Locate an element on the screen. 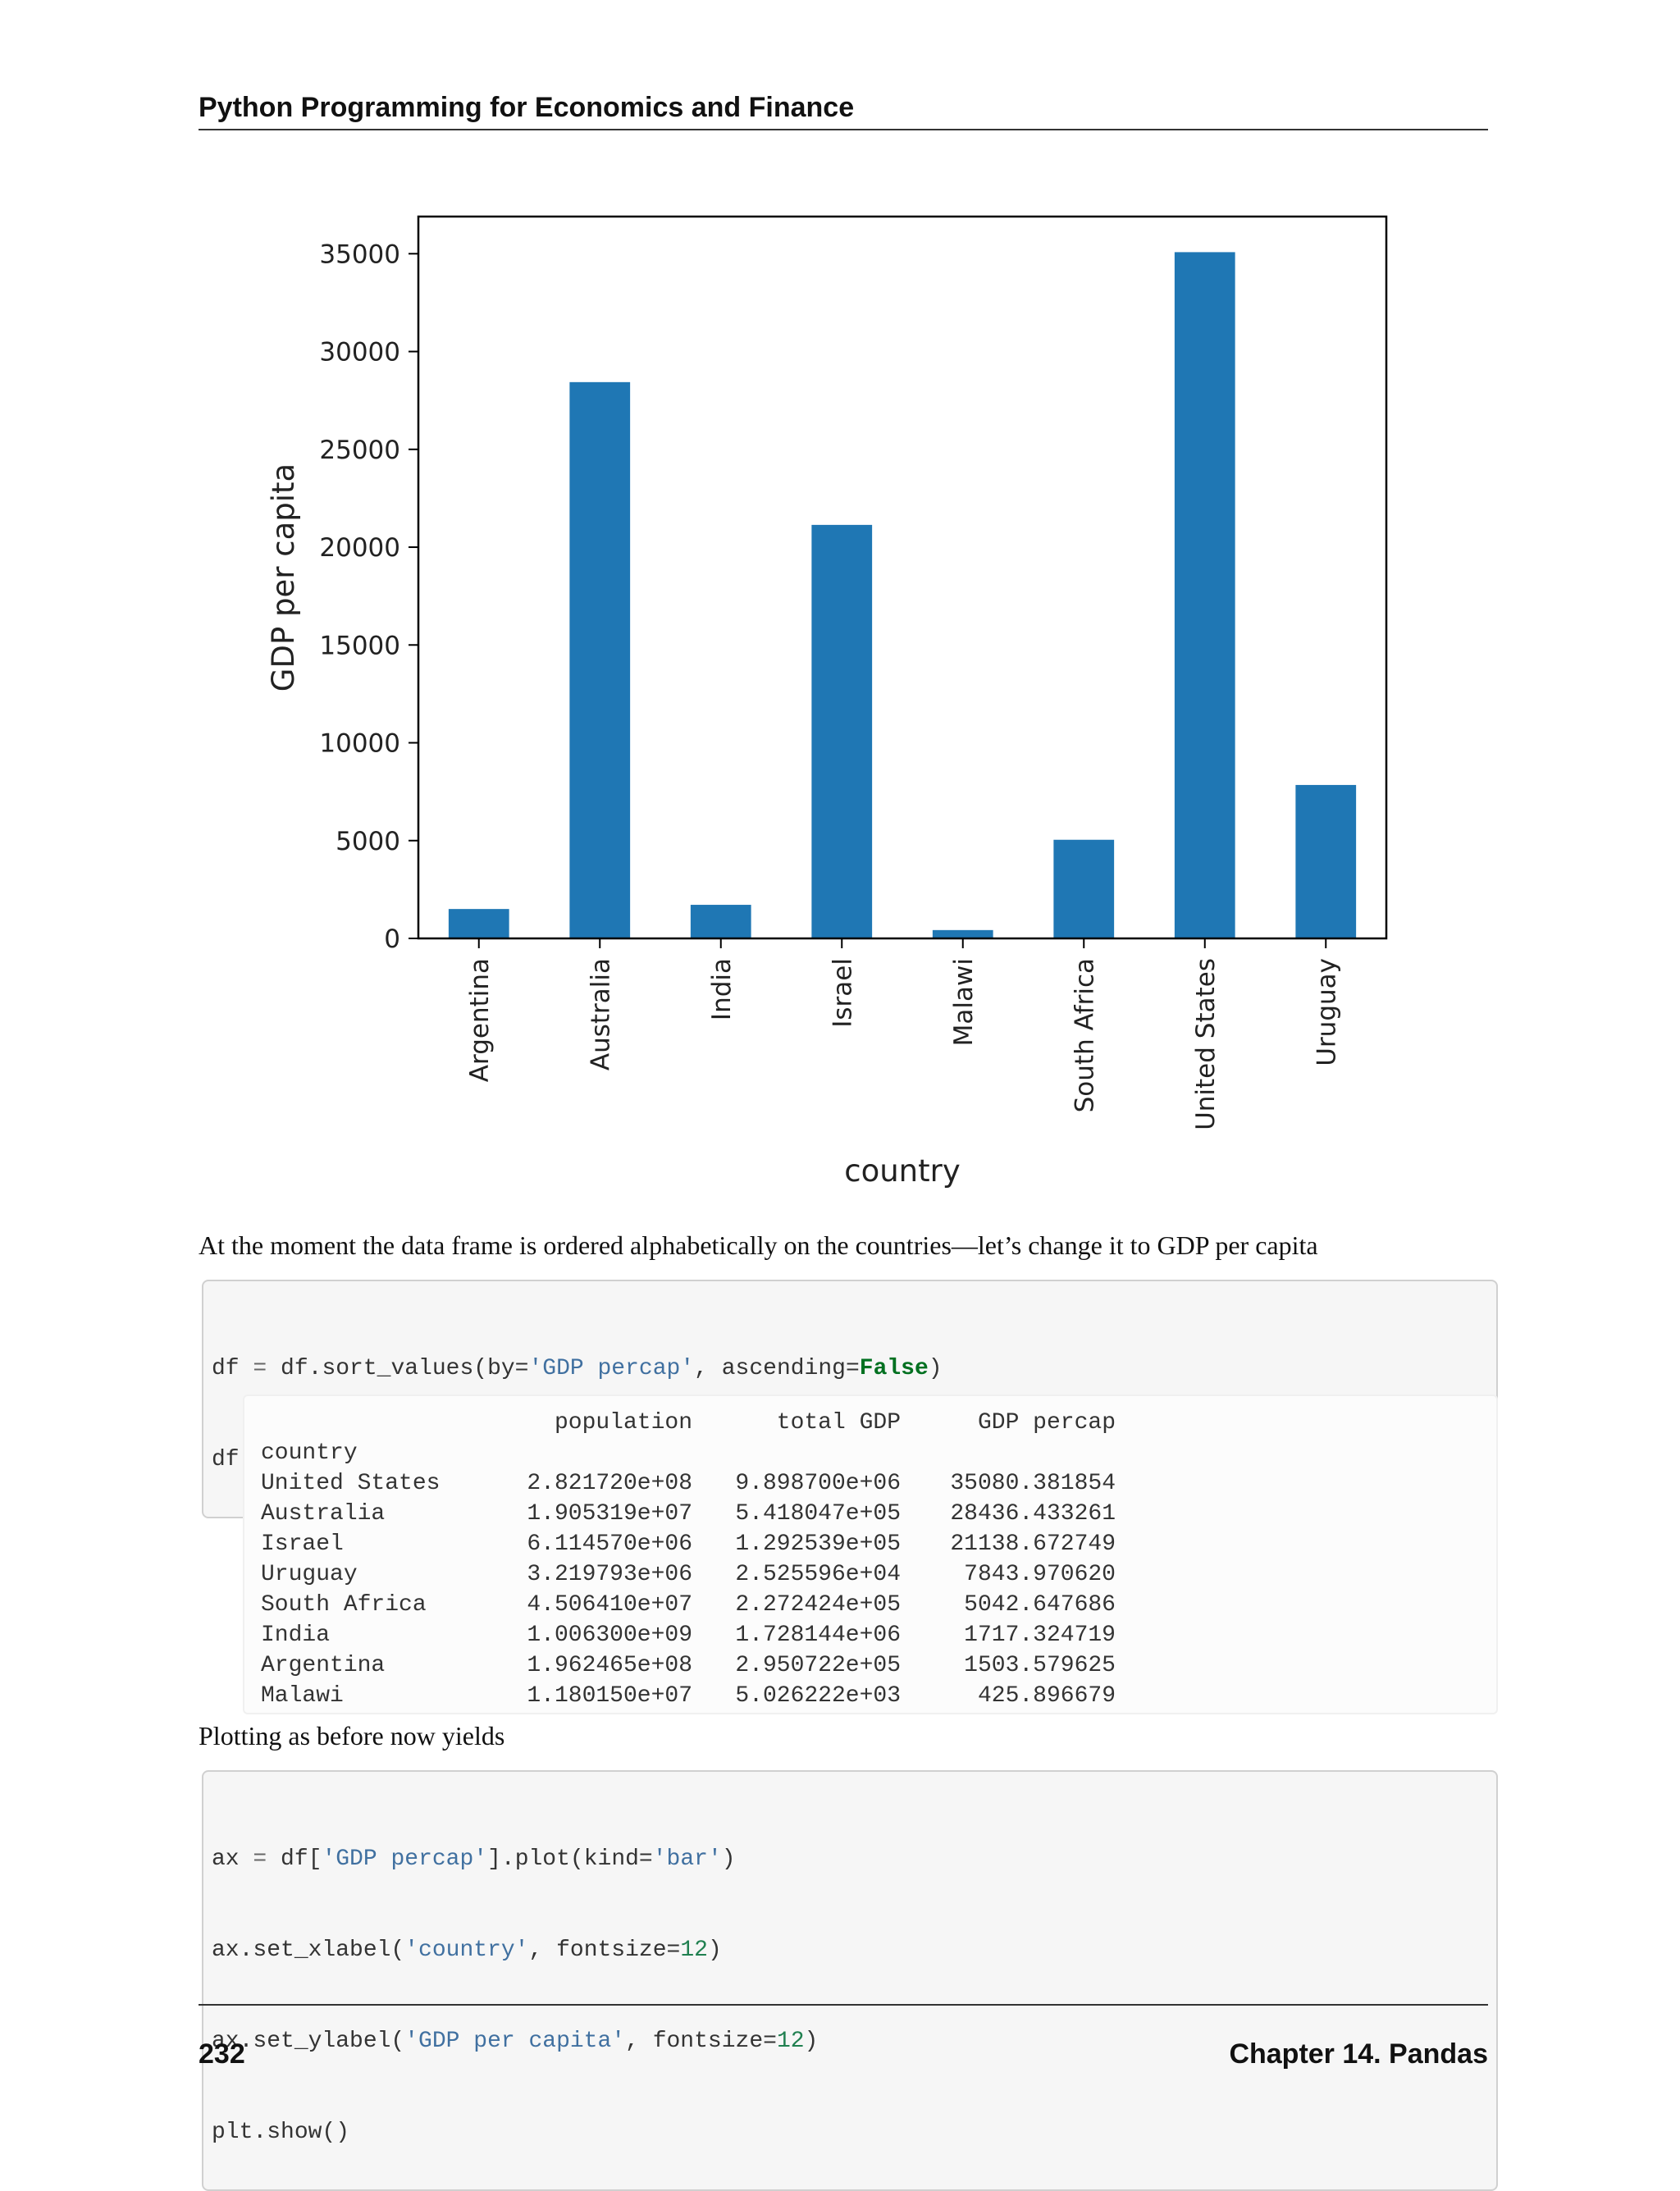  output-index-name-row: country is located at coordinates (871, 1453).